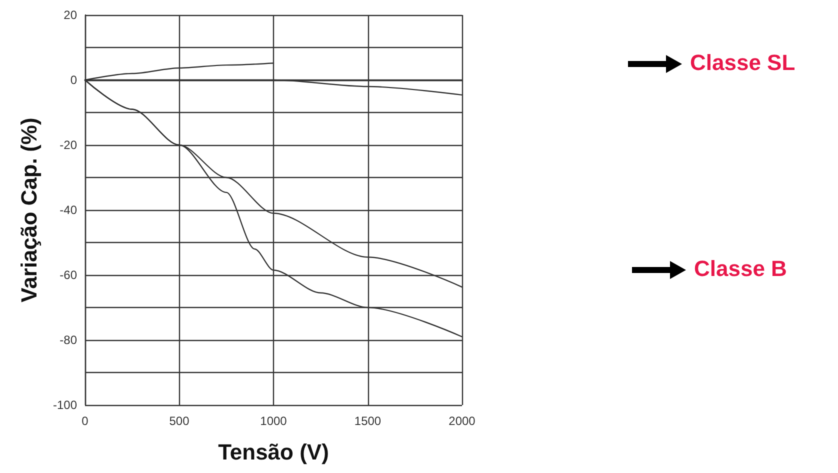 Image resolution: width=838 pixels, height=473 pixels. I want to click on y-axis-title: Variação Cap. (%), so click(29, 210).